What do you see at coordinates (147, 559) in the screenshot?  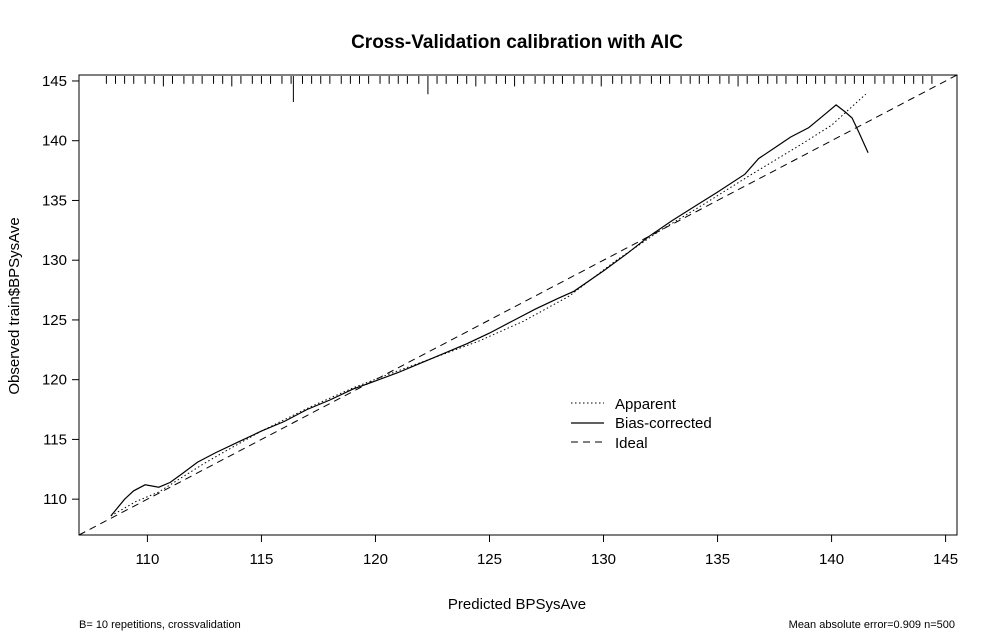 I see `x-tick-label-110: 110` at bounding box center [147, 559].